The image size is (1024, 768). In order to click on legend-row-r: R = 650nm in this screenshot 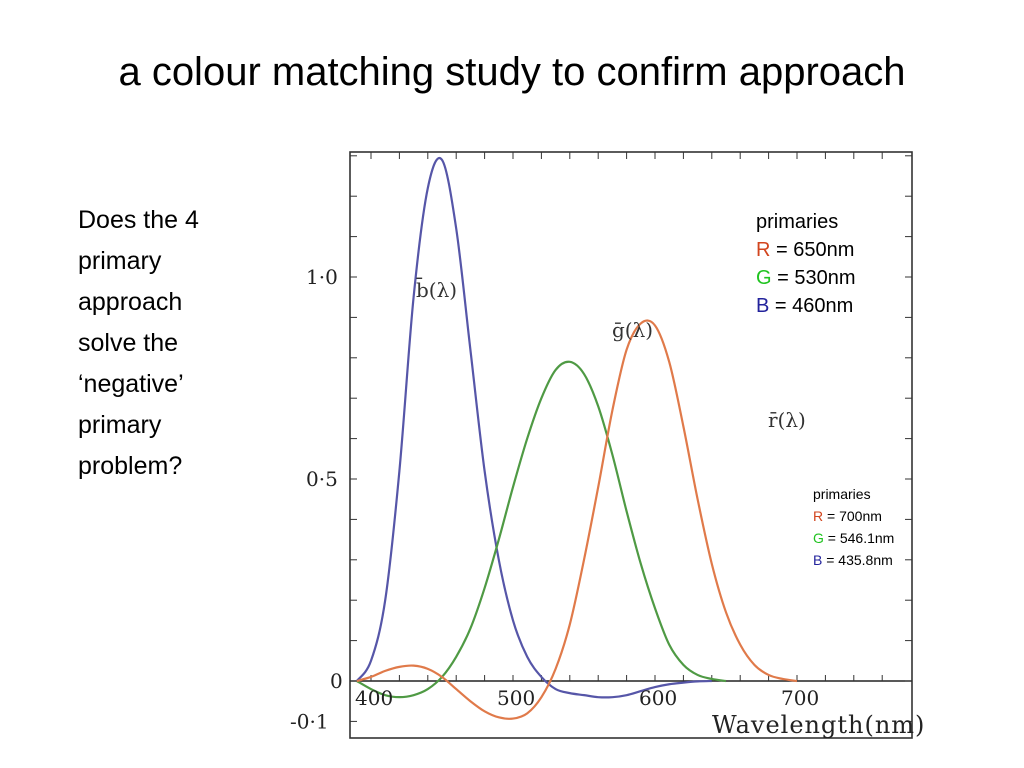, I will do `click(806, 250)`.